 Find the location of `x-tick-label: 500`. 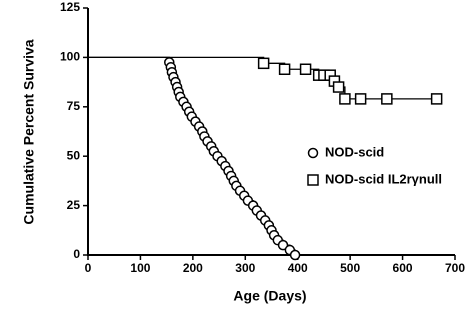

x-tick-label: 500 is located at coordinates (350, 268).